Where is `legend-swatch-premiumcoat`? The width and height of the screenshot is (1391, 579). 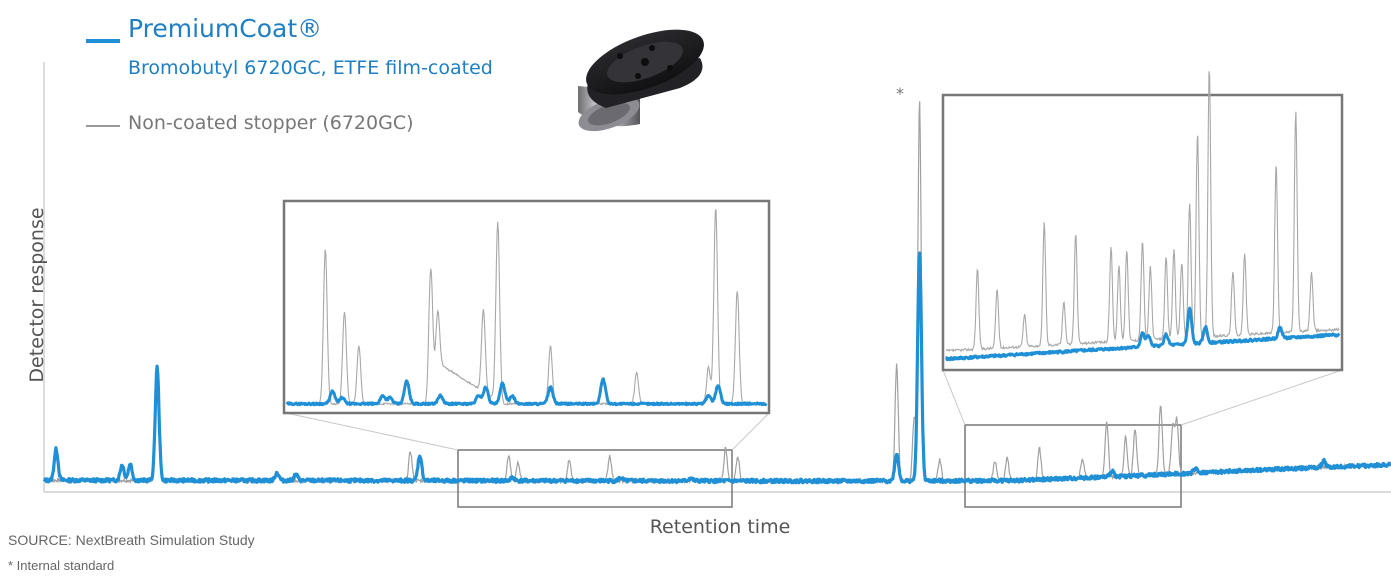 legend-swatch-premiumcoat is located at coordinates (103, 41).